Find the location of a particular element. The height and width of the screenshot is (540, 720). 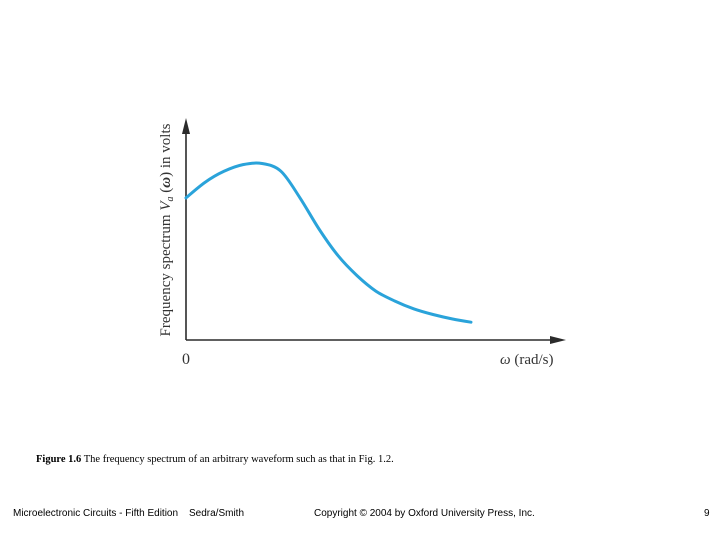

y-axis-label: Frequency spectrum Va (ω) in volts is located at coordinates (167, 229).